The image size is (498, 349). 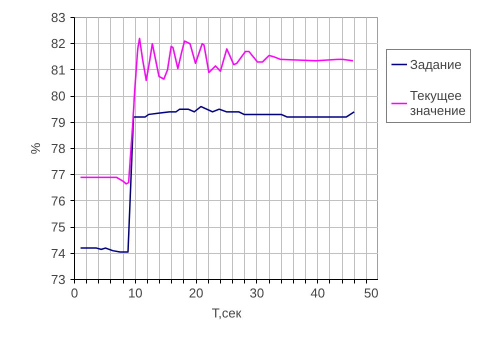 I want to click on y-tick-label: 82, so click(x=58, y=44).